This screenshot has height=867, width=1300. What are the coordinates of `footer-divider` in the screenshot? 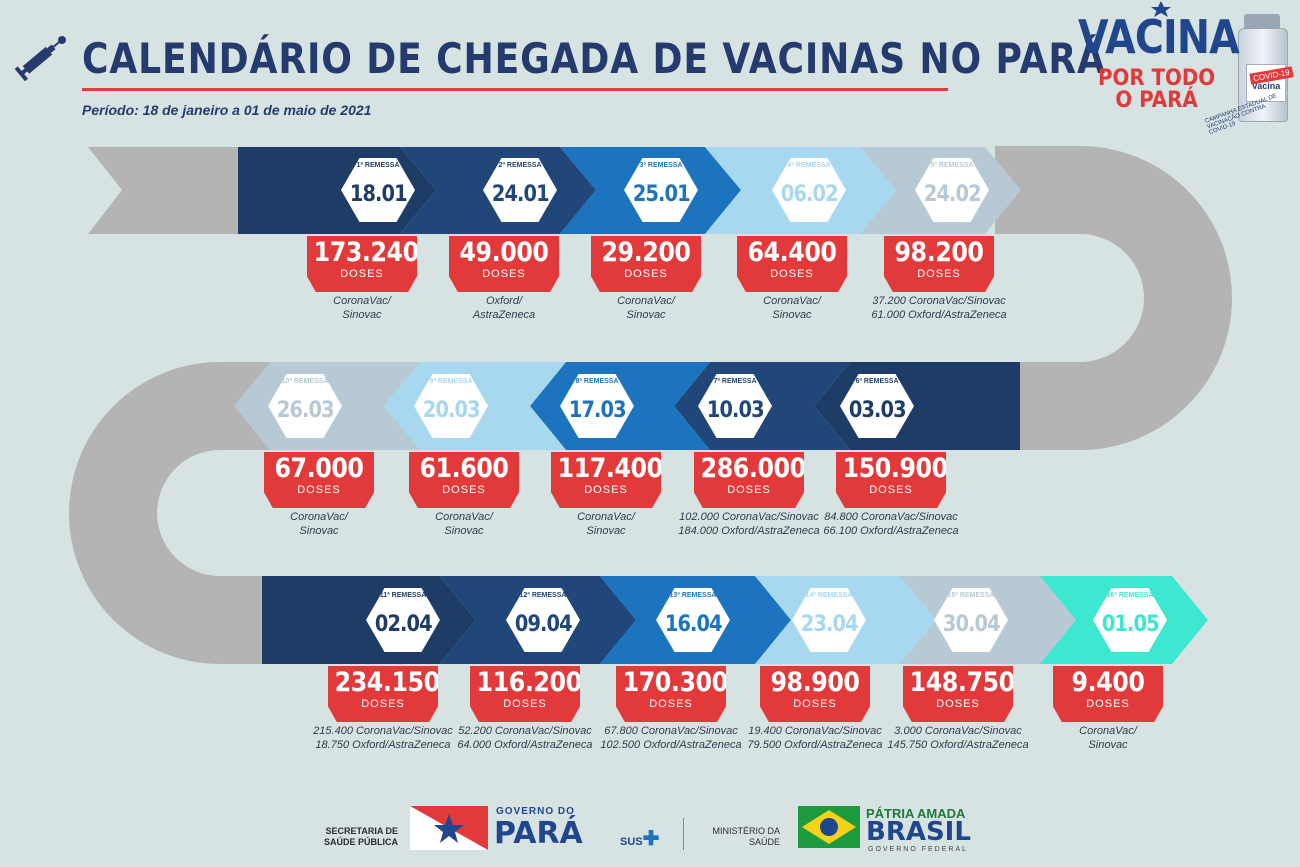 It's located at (683, 834).